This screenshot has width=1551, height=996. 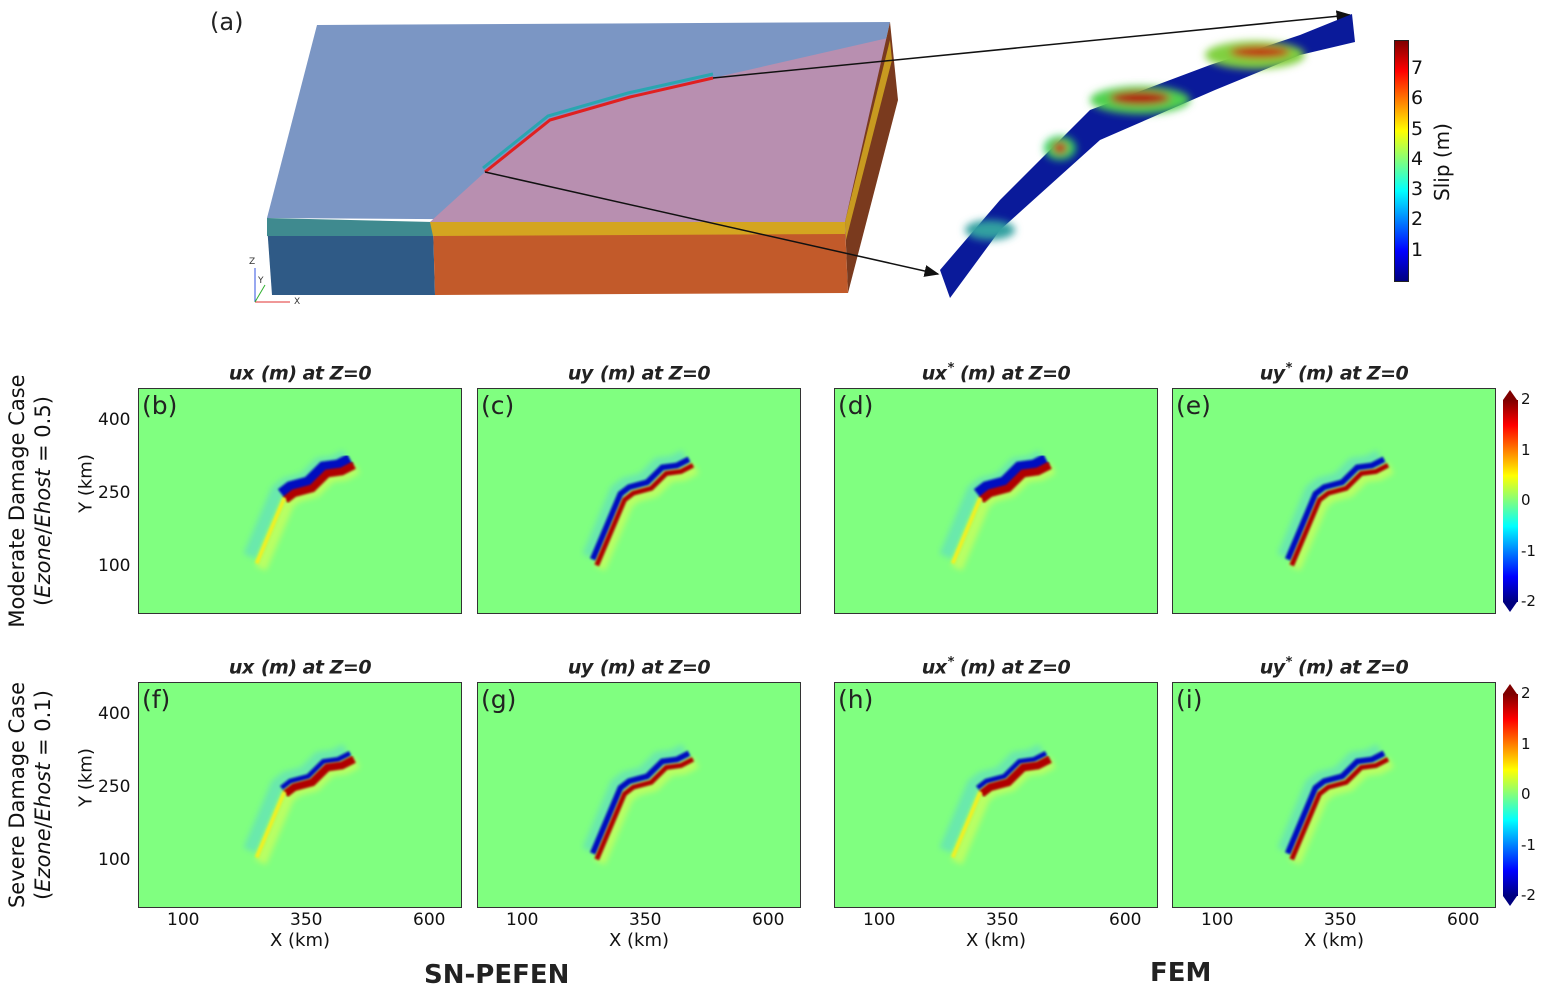 What do you see at coordinates (1526, 693) in the screenshot?
I see `colorbar-tick: 2` at bounding box center [1526, 693].